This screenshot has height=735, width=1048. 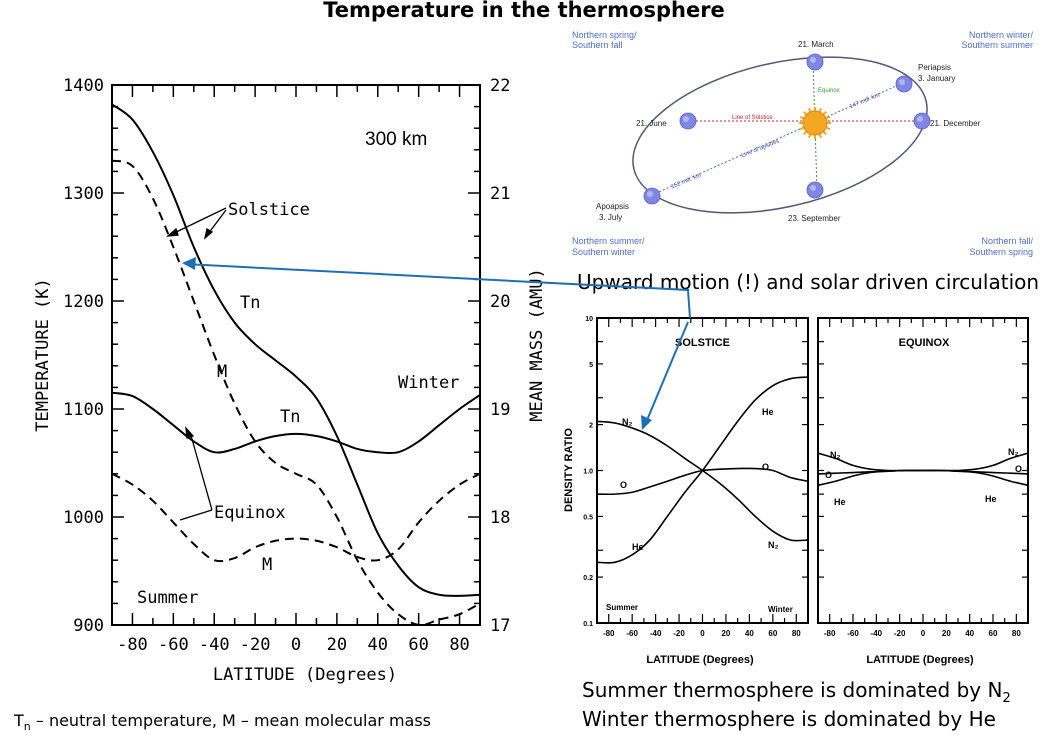 What do you see at coordinates (500, 194) in the screenshot?
I see `y2-tick-label: 21` at bounding box center [500, 194].